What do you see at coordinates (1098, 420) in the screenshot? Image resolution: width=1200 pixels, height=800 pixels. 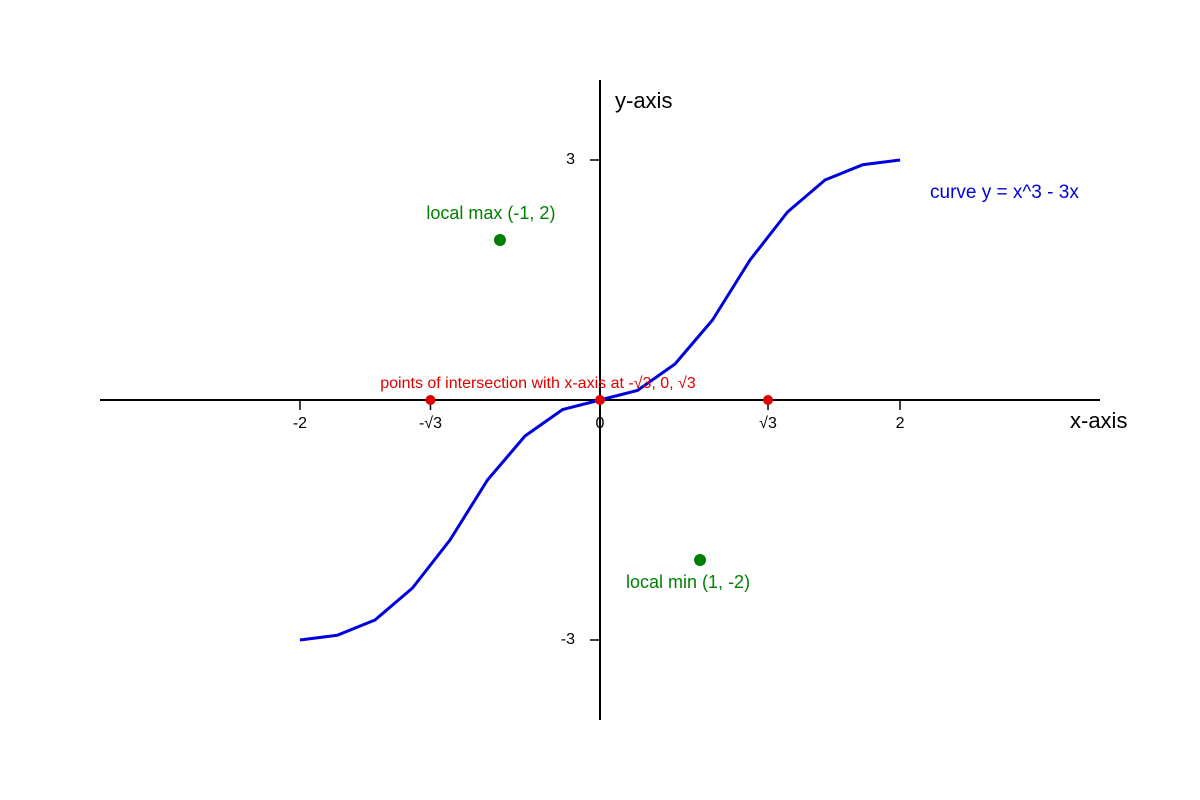 I see `x-axis-label: x-axis` at bounding box center [1098, 420].